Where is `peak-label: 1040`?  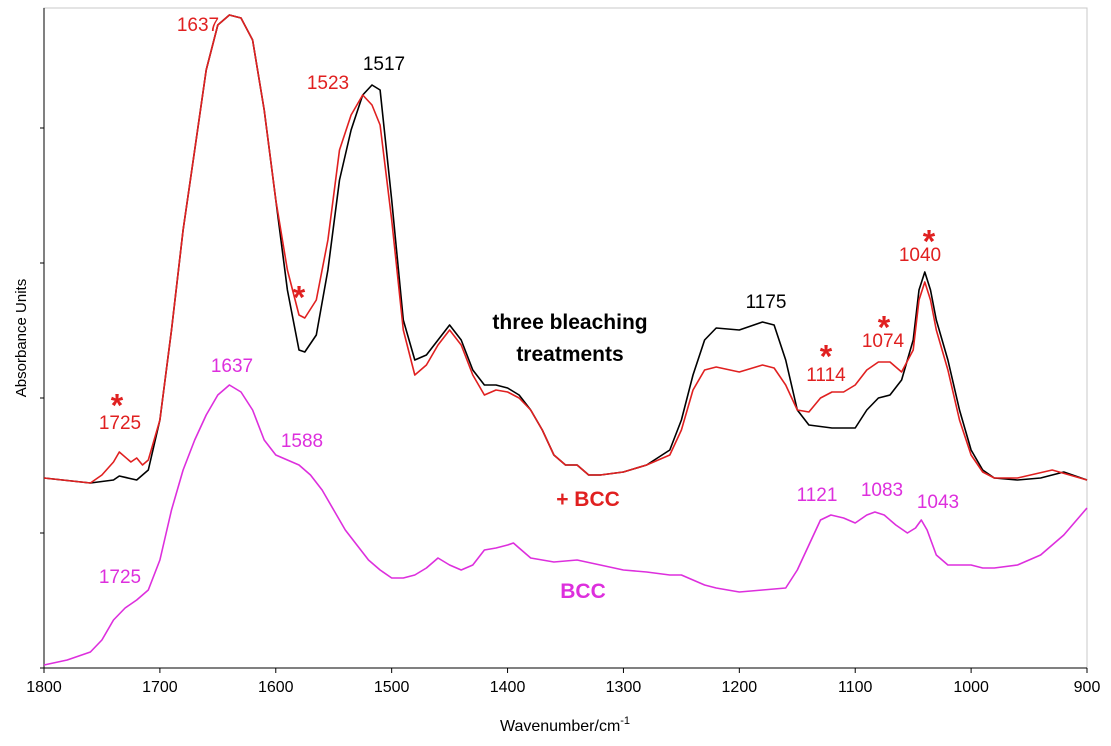 peak-label: 1040 is located at coordinates (920, 255).